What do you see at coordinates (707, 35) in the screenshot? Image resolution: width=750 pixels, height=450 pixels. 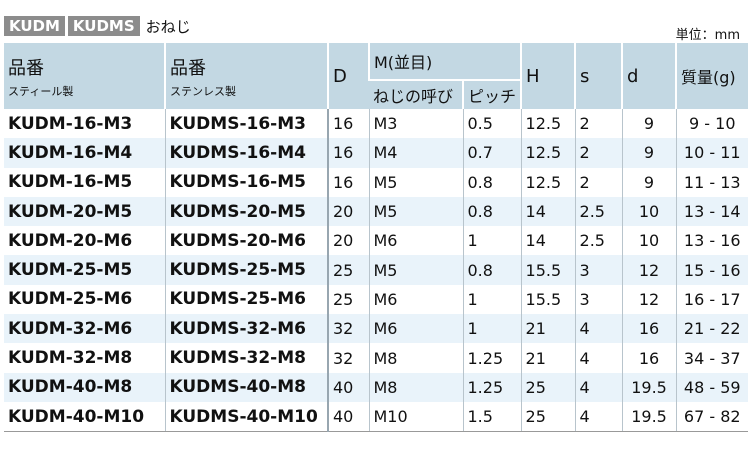 I see `unit-label: 単位：mm` at bounding box center [707, 35].